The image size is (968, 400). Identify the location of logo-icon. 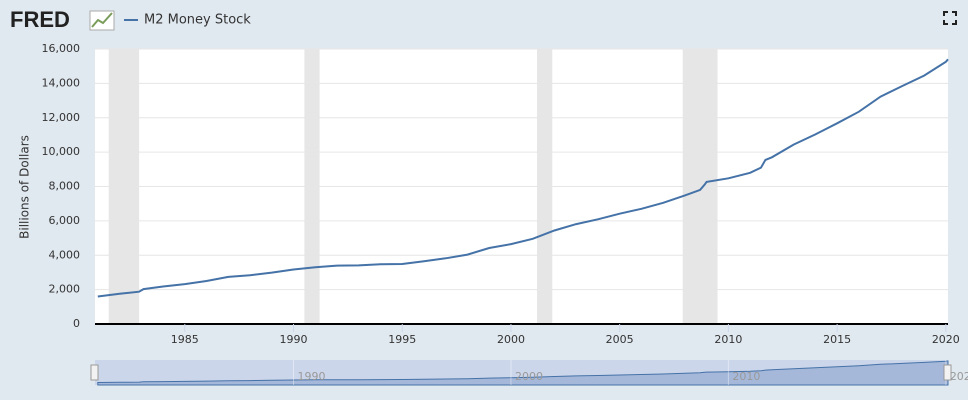
(102, 20).